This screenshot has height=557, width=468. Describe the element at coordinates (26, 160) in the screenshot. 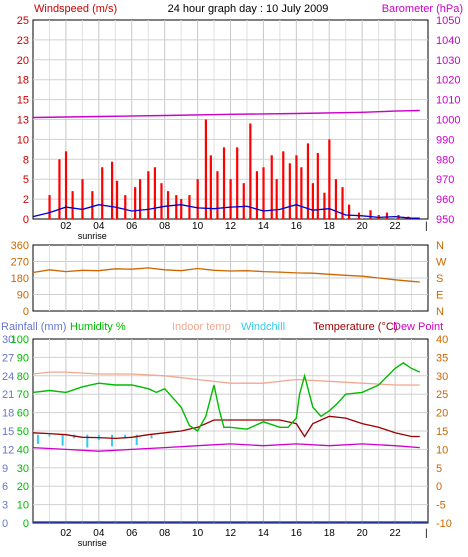

I see `wind-y-tick: 8` at that location.